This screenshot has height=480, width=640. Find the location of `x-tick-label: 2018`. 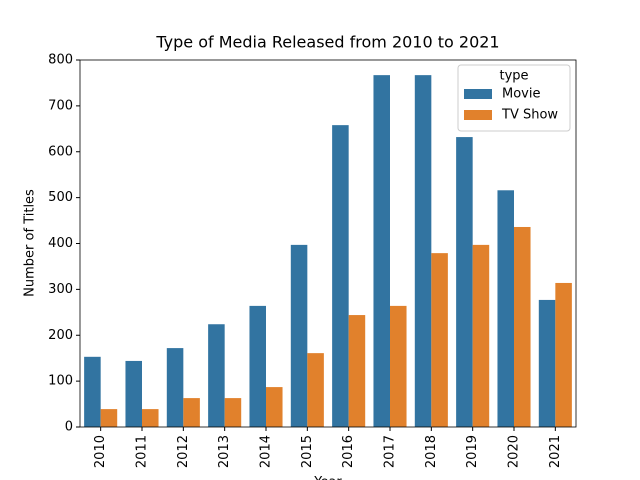

x-tick-label: 2018 is located at coordinates (431, 451).